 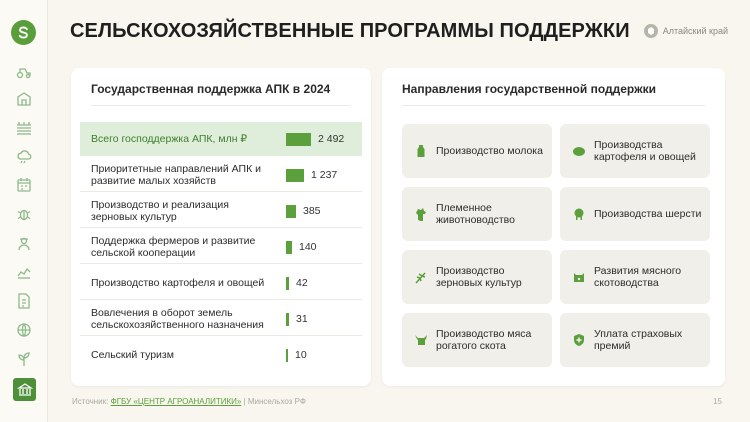 What do you see at coordinates (24, 330) in the screenshot?
I see `globe-icon` at bounding box center [24, 330].